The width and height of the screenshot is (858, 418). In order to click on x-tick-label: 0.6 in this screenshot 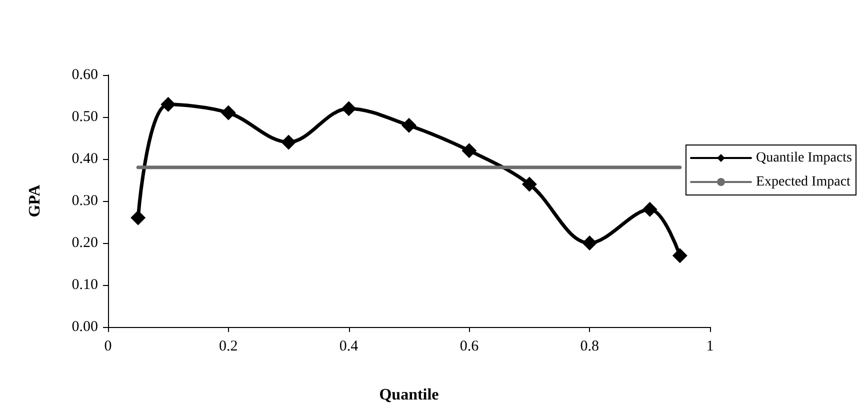, I will do `click(470, 346)`.